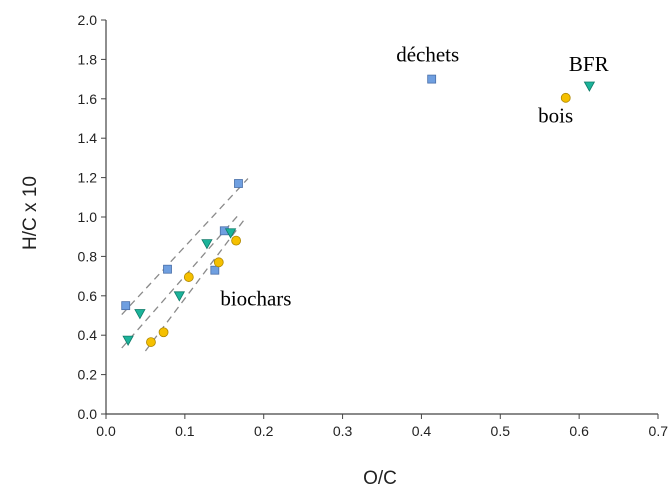  Describe the element at coordinates (88, 178) in the screenshot. I see `y-tick-label: 1.2` at that location.